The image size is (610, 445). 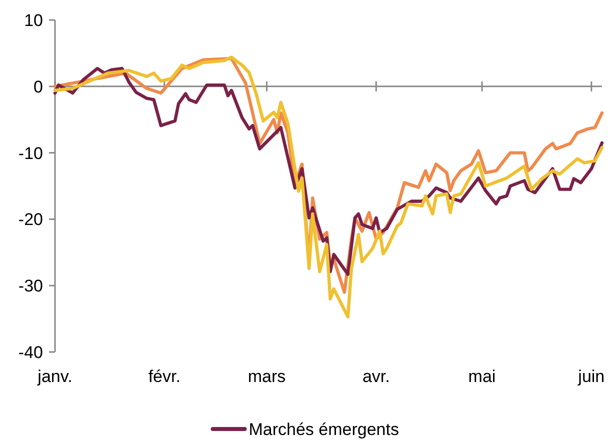 I want to click on x-tick-label: juin, so click(x=591, y=376).